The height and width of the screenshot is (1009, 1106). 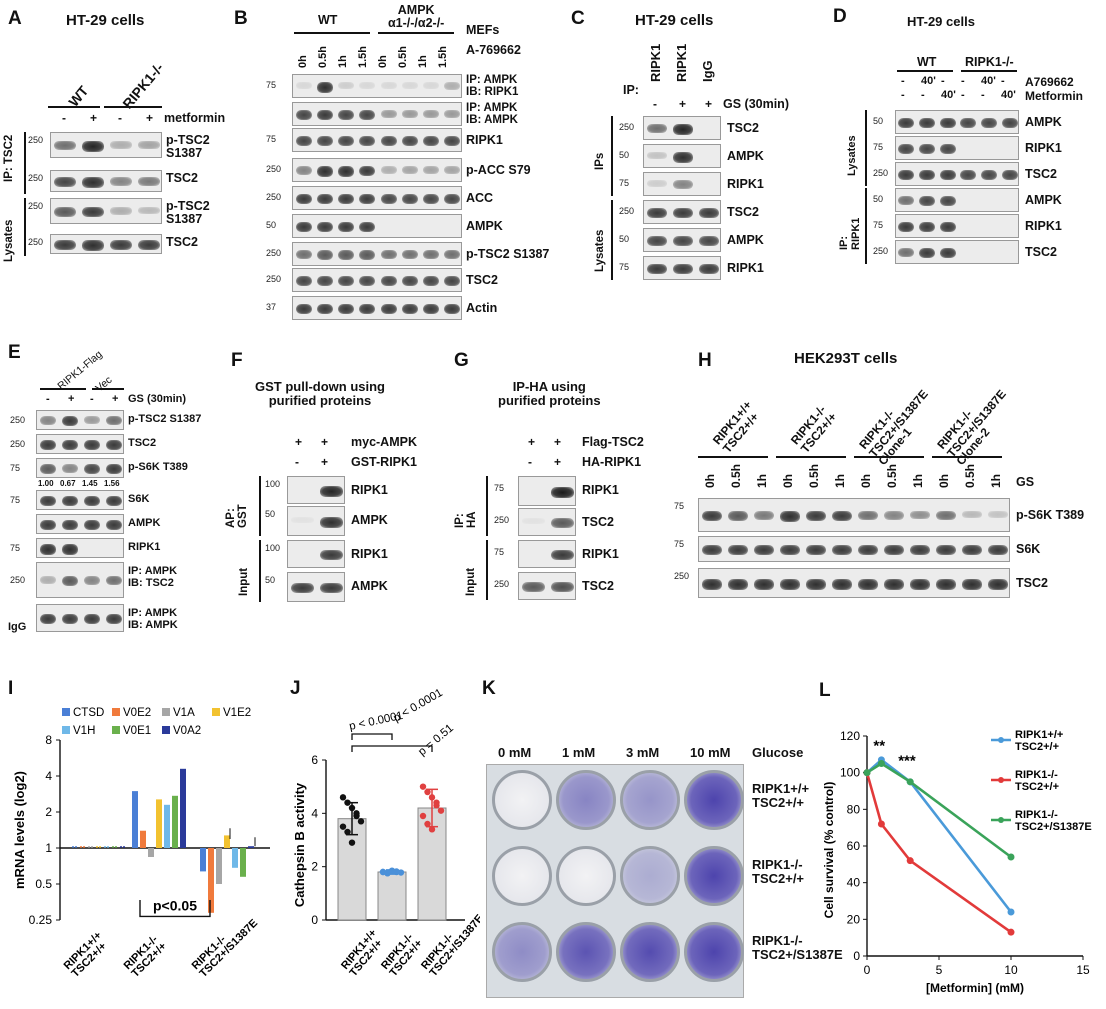 What do you see at coordinates (612, 462) in the screenshot?
I see `treatment-label: HA-RIPK1` at bounding box center [612, 462].